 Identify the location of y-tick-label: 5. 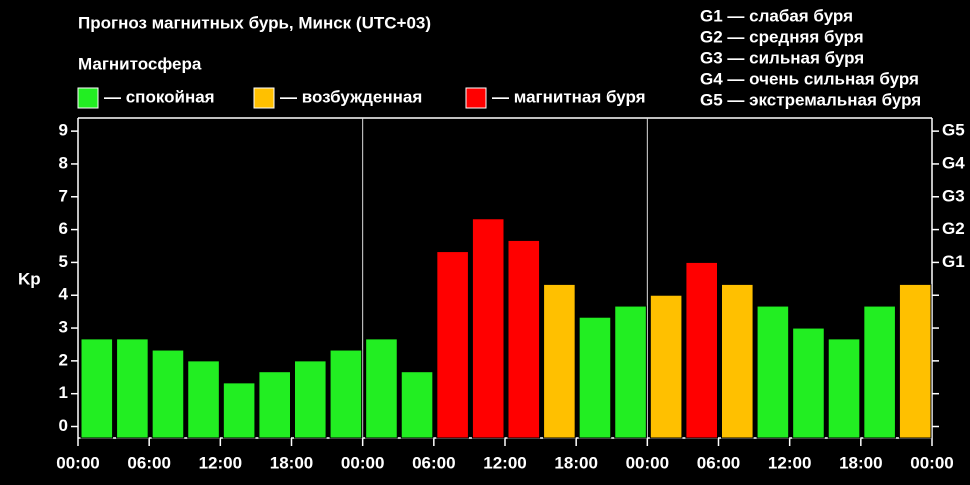
(63, 261).